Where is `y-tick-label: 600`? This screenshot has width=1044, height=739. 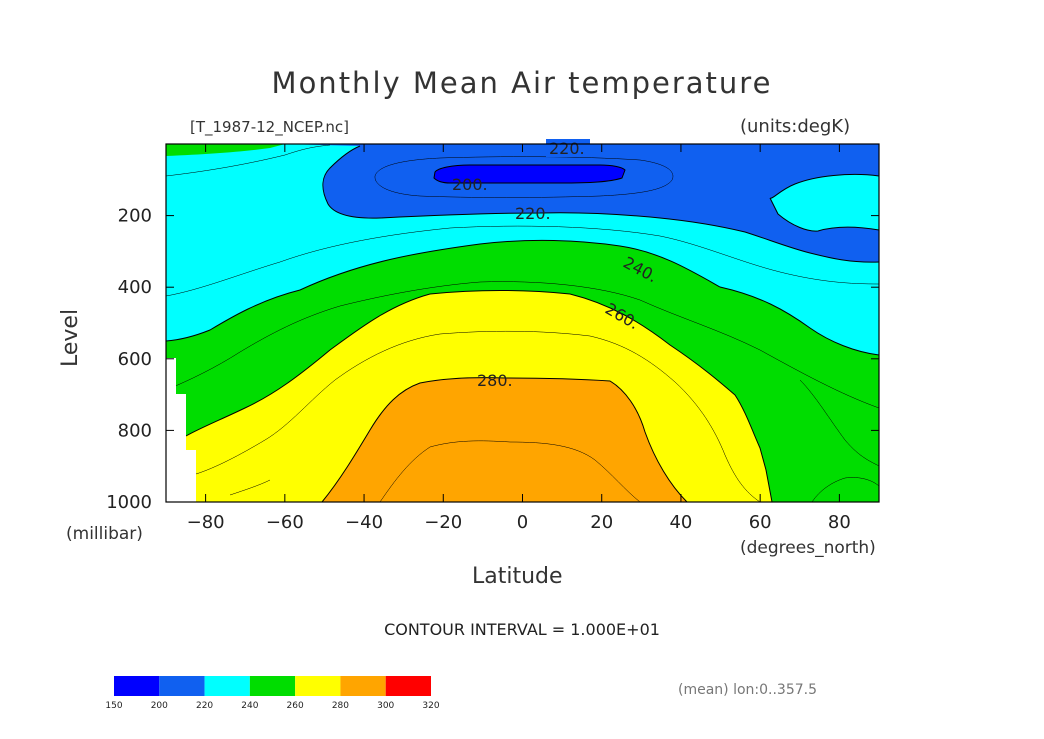 y-tick-label: 600 is located at coordinates (135, 359).